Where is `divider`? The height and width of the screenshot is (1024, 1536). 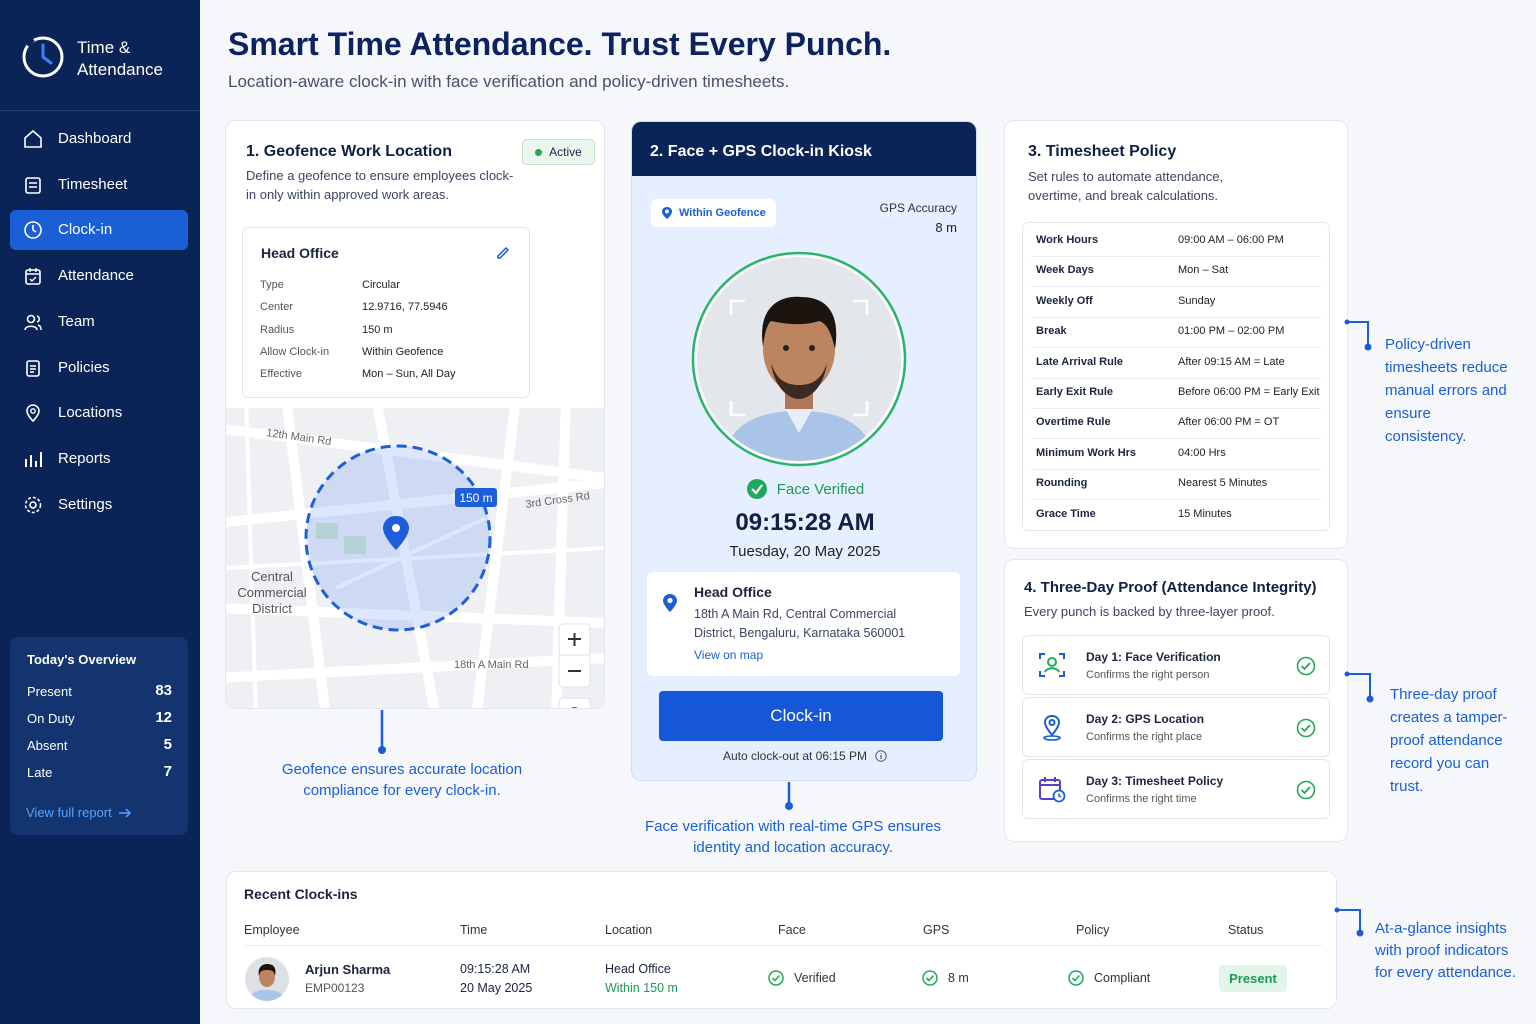
divider is located at coordinates (783, 945).